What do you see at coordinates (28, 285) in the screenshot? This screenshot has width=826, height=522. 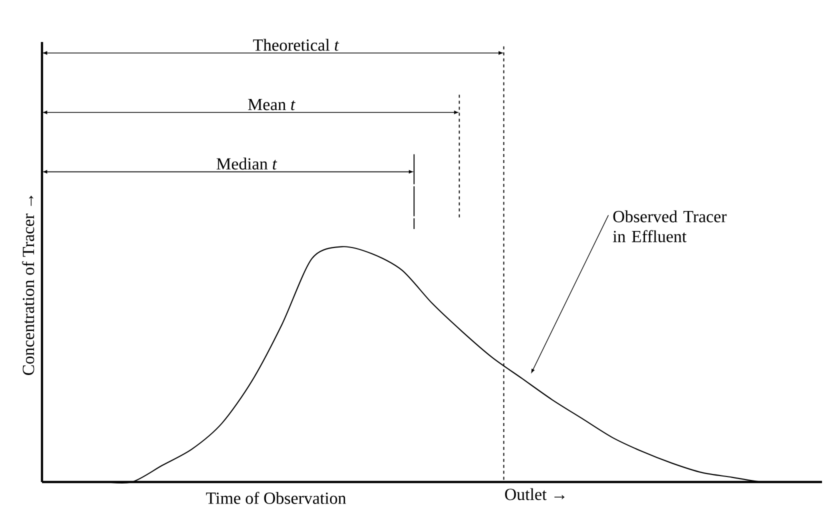 I see `y-axis-title: Concentration of Tracer →` at bounding box center [28, 285].